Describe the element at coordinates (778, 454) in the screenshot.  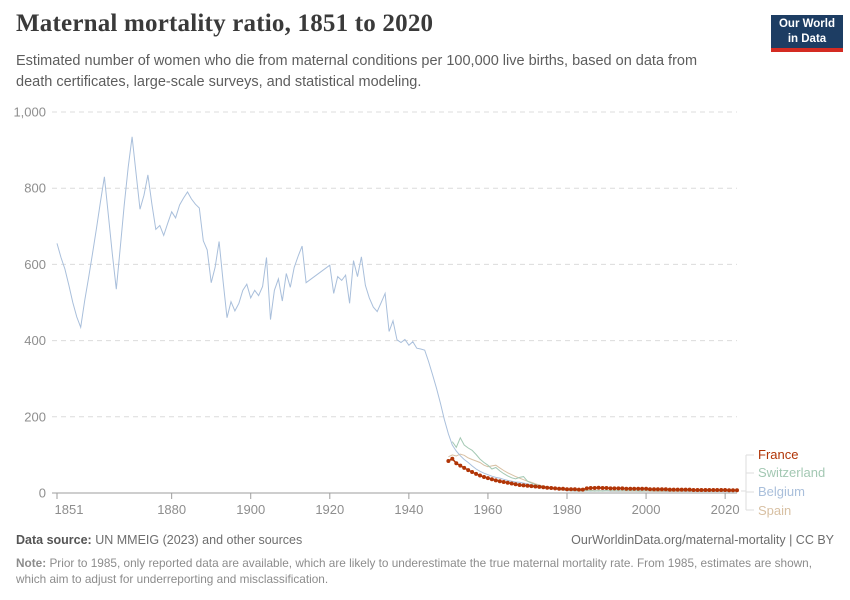
I see `legend-item-france: France` at that location.